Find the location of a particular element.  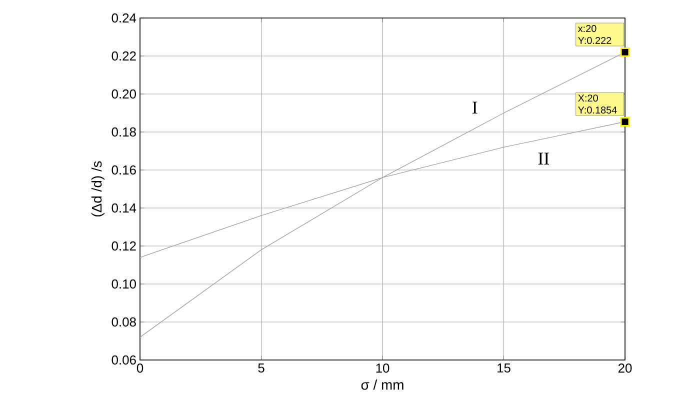

x-axis-title: σ / mm is located at coordinates (382, 385).